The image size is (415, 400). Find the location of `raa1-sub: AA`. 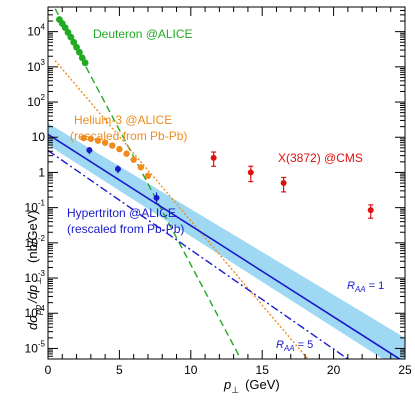

raa1-sub: AA is located at coordinates (360, 289).